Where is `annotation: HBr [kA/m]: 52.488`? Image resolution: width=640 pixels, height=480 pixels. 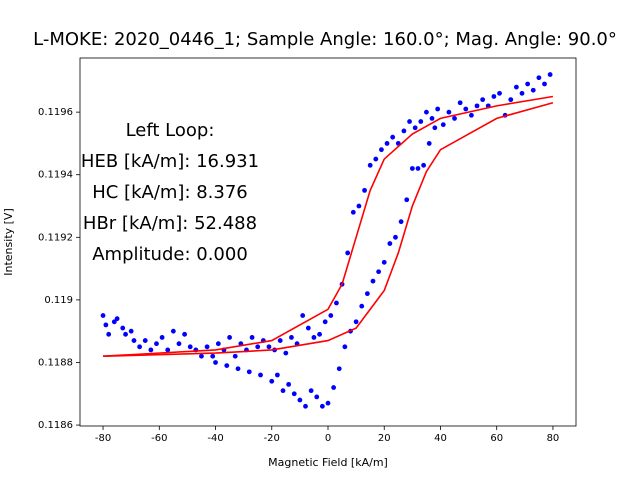 annotation: HBr [kA/m]: 52.488 is located at coordinates (170, 223).